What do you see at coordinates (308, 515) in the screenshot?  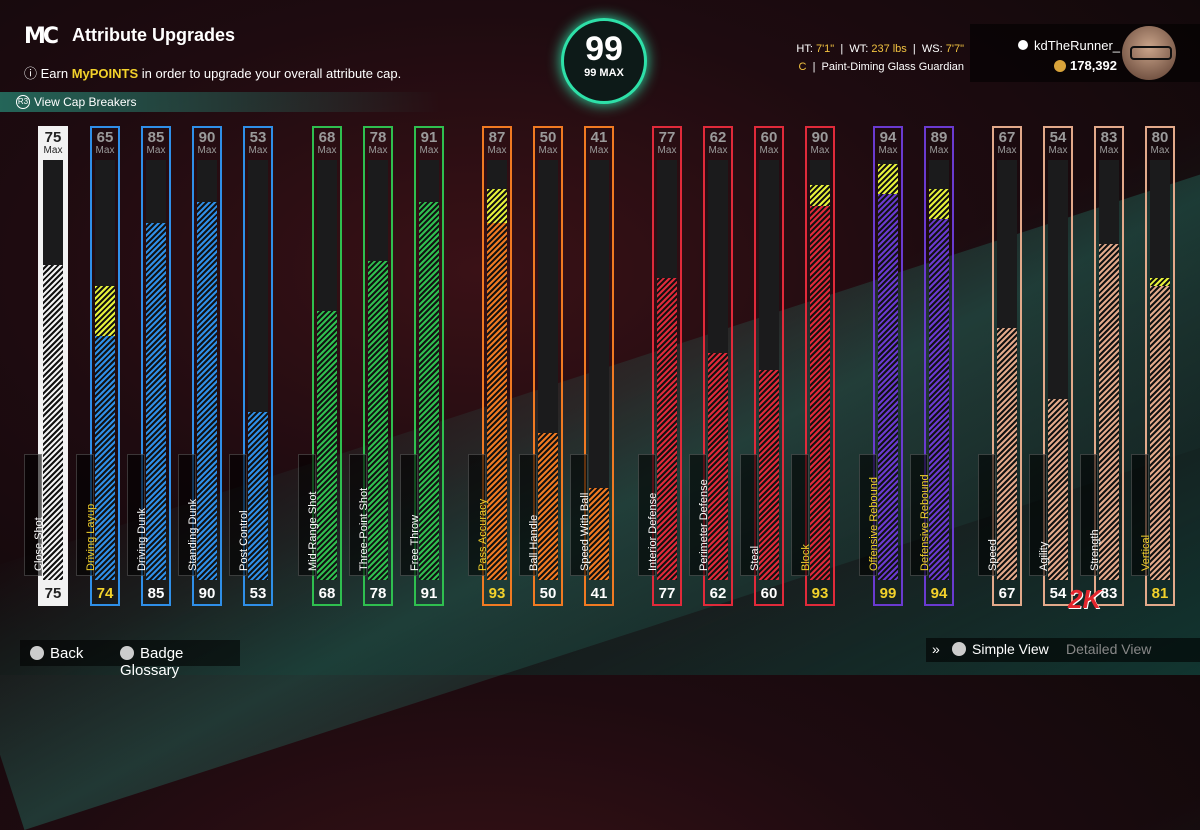 I see `attribute-label-tab: Mid-Range Shot` at bounding box center [308, 515].